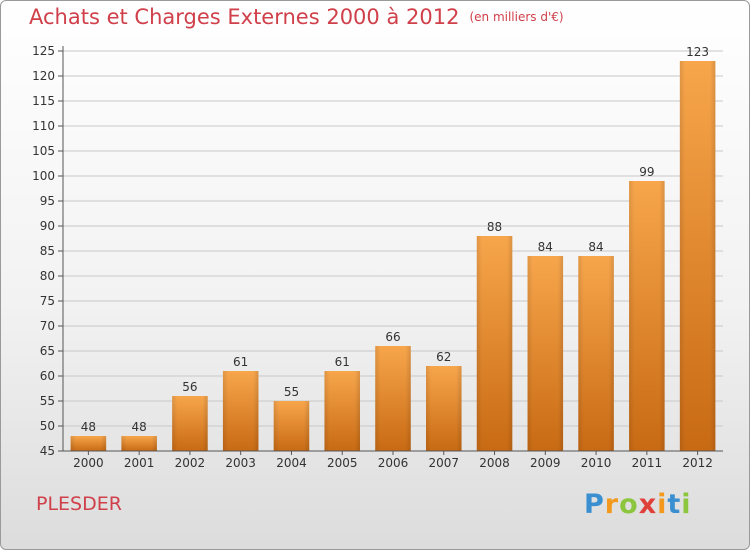 This screenshot has width=750, height=550. I want to click on y-tick-label: 50, so click(47, 426).